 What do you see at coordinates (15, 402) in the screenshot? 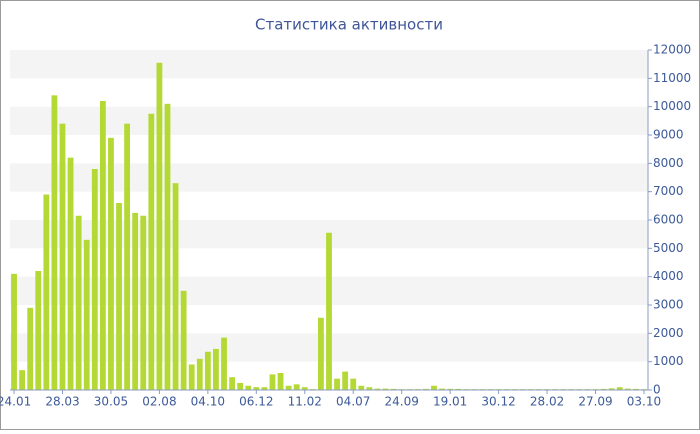
I see `x-tick-label: 24.01` at bounding box center [15, 402].